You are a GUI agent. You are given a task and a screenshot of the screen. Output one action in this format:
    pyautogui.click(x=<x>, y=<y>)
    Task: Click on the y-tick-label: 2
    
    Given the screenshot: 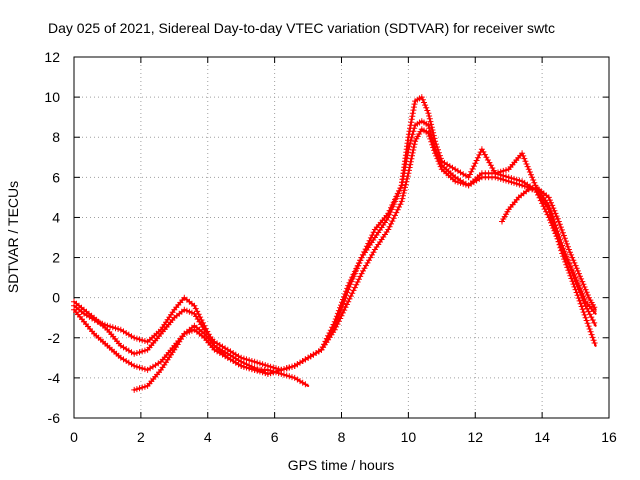 What is the action you would take?
    pyautogui.click(x=56, y=258)
    